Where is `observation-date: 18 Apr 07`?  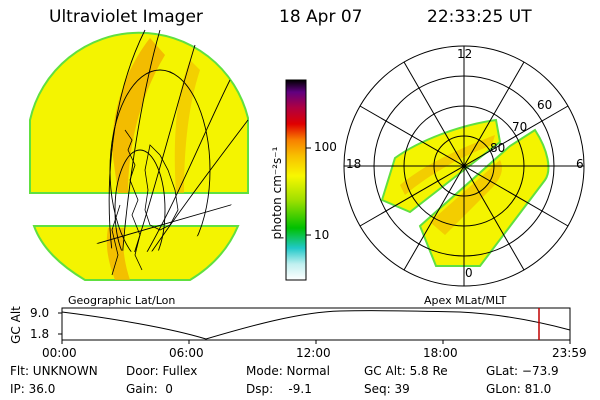
observation-date: 18 Apr 07 is located at coordinates (321, 17).